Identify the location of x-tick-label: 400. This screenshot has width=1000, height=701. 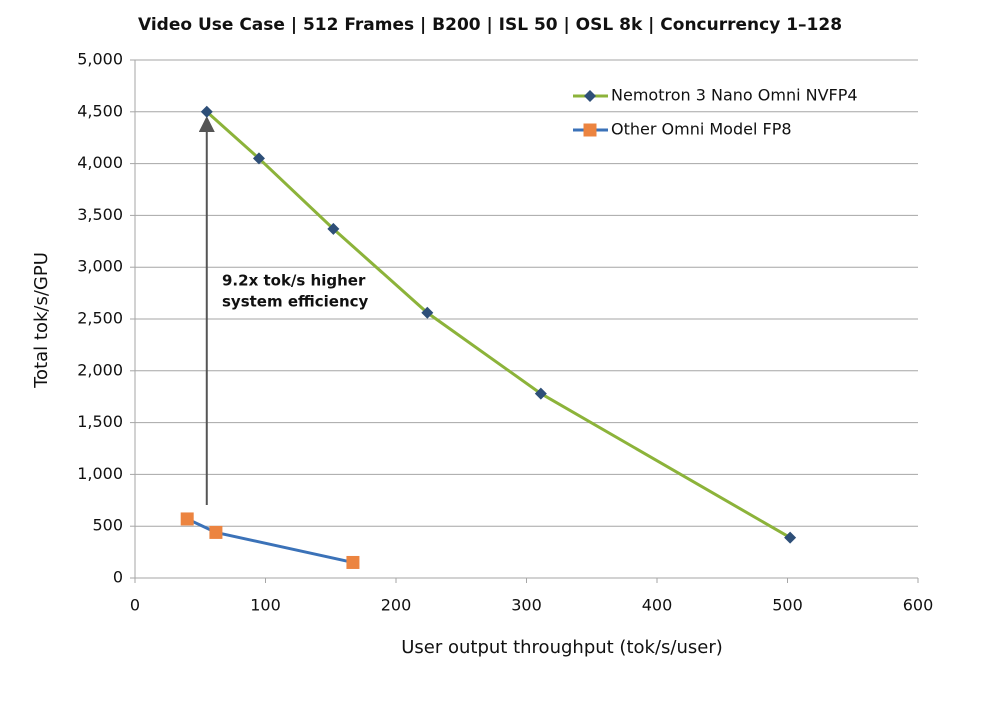
(657, 605).